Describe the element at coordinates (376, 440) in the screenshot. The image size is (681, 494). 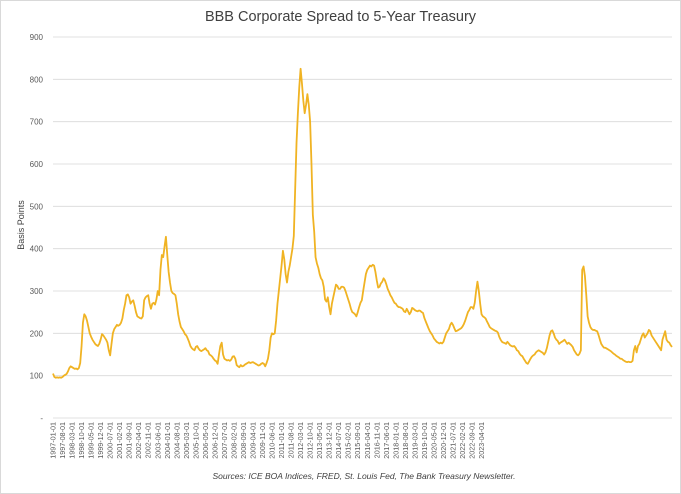
I see `x-tick-label: 2016-11-01` at that location.